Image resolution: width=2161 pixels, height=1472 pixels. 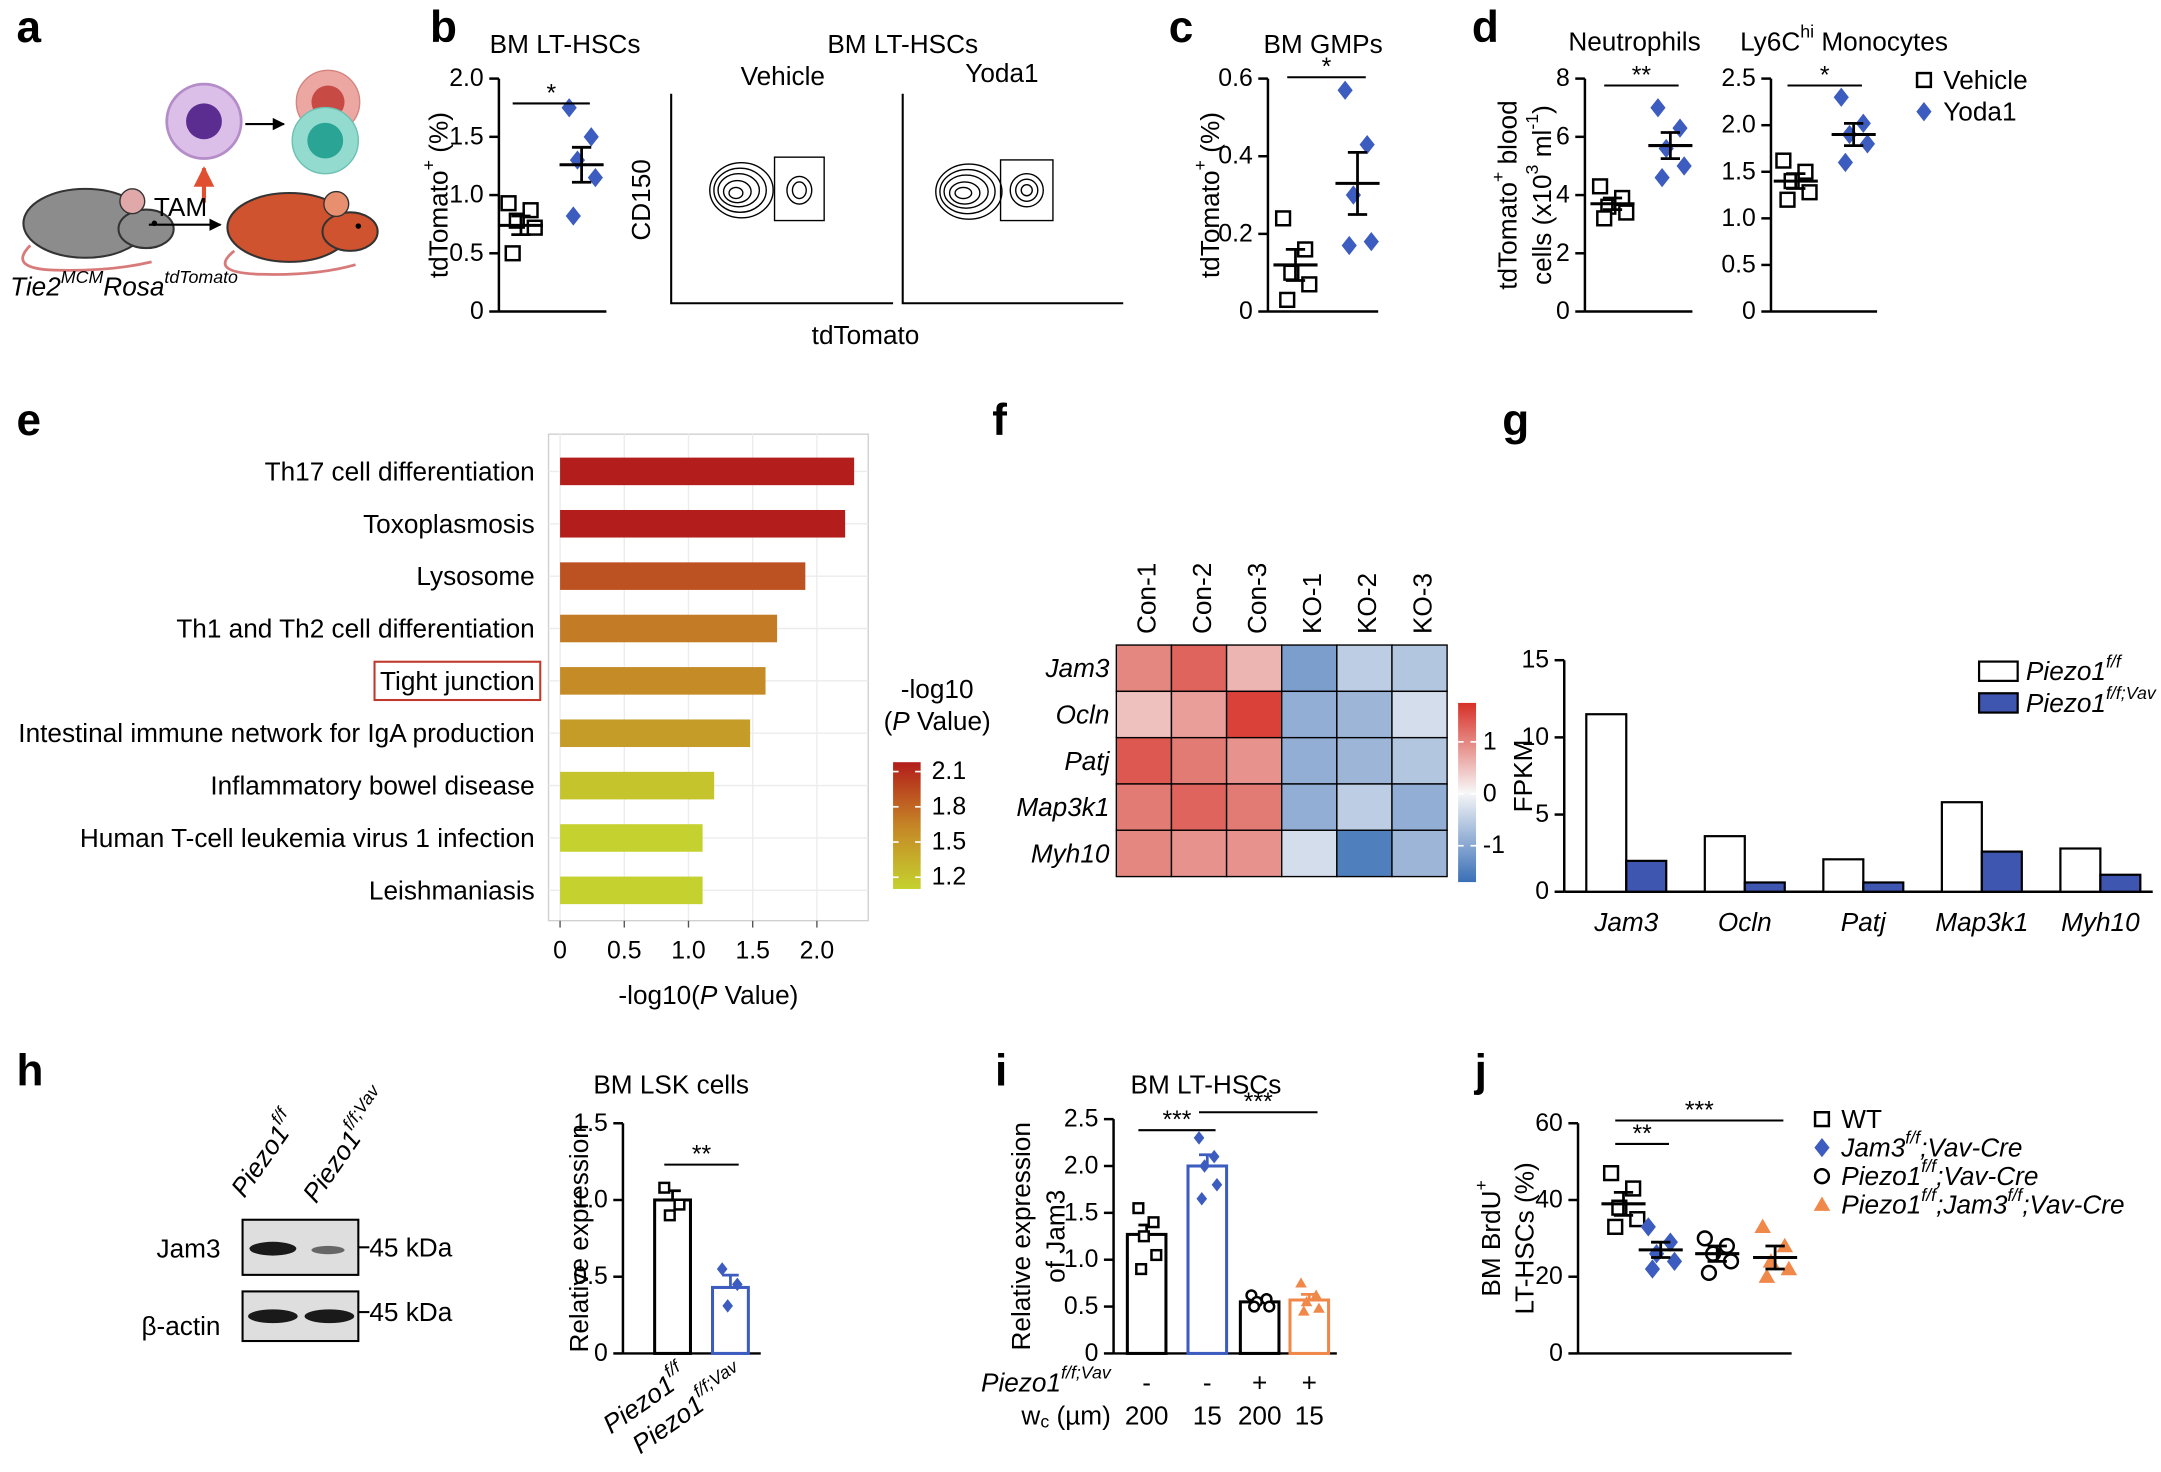 I want to click on colorbar-title: (P Value), so click(x=937, y=721).